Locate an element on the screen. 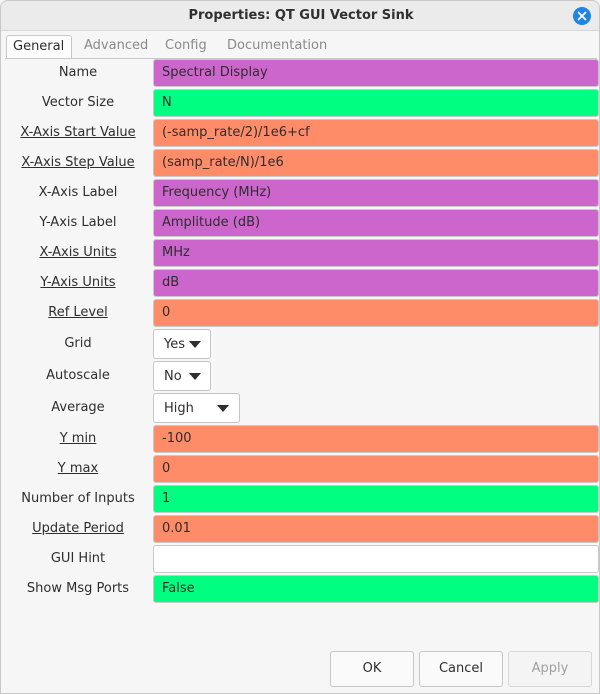 This screenshot has height=694, width=600. param-field-vector-size: N is located at coordinates (376, 103).